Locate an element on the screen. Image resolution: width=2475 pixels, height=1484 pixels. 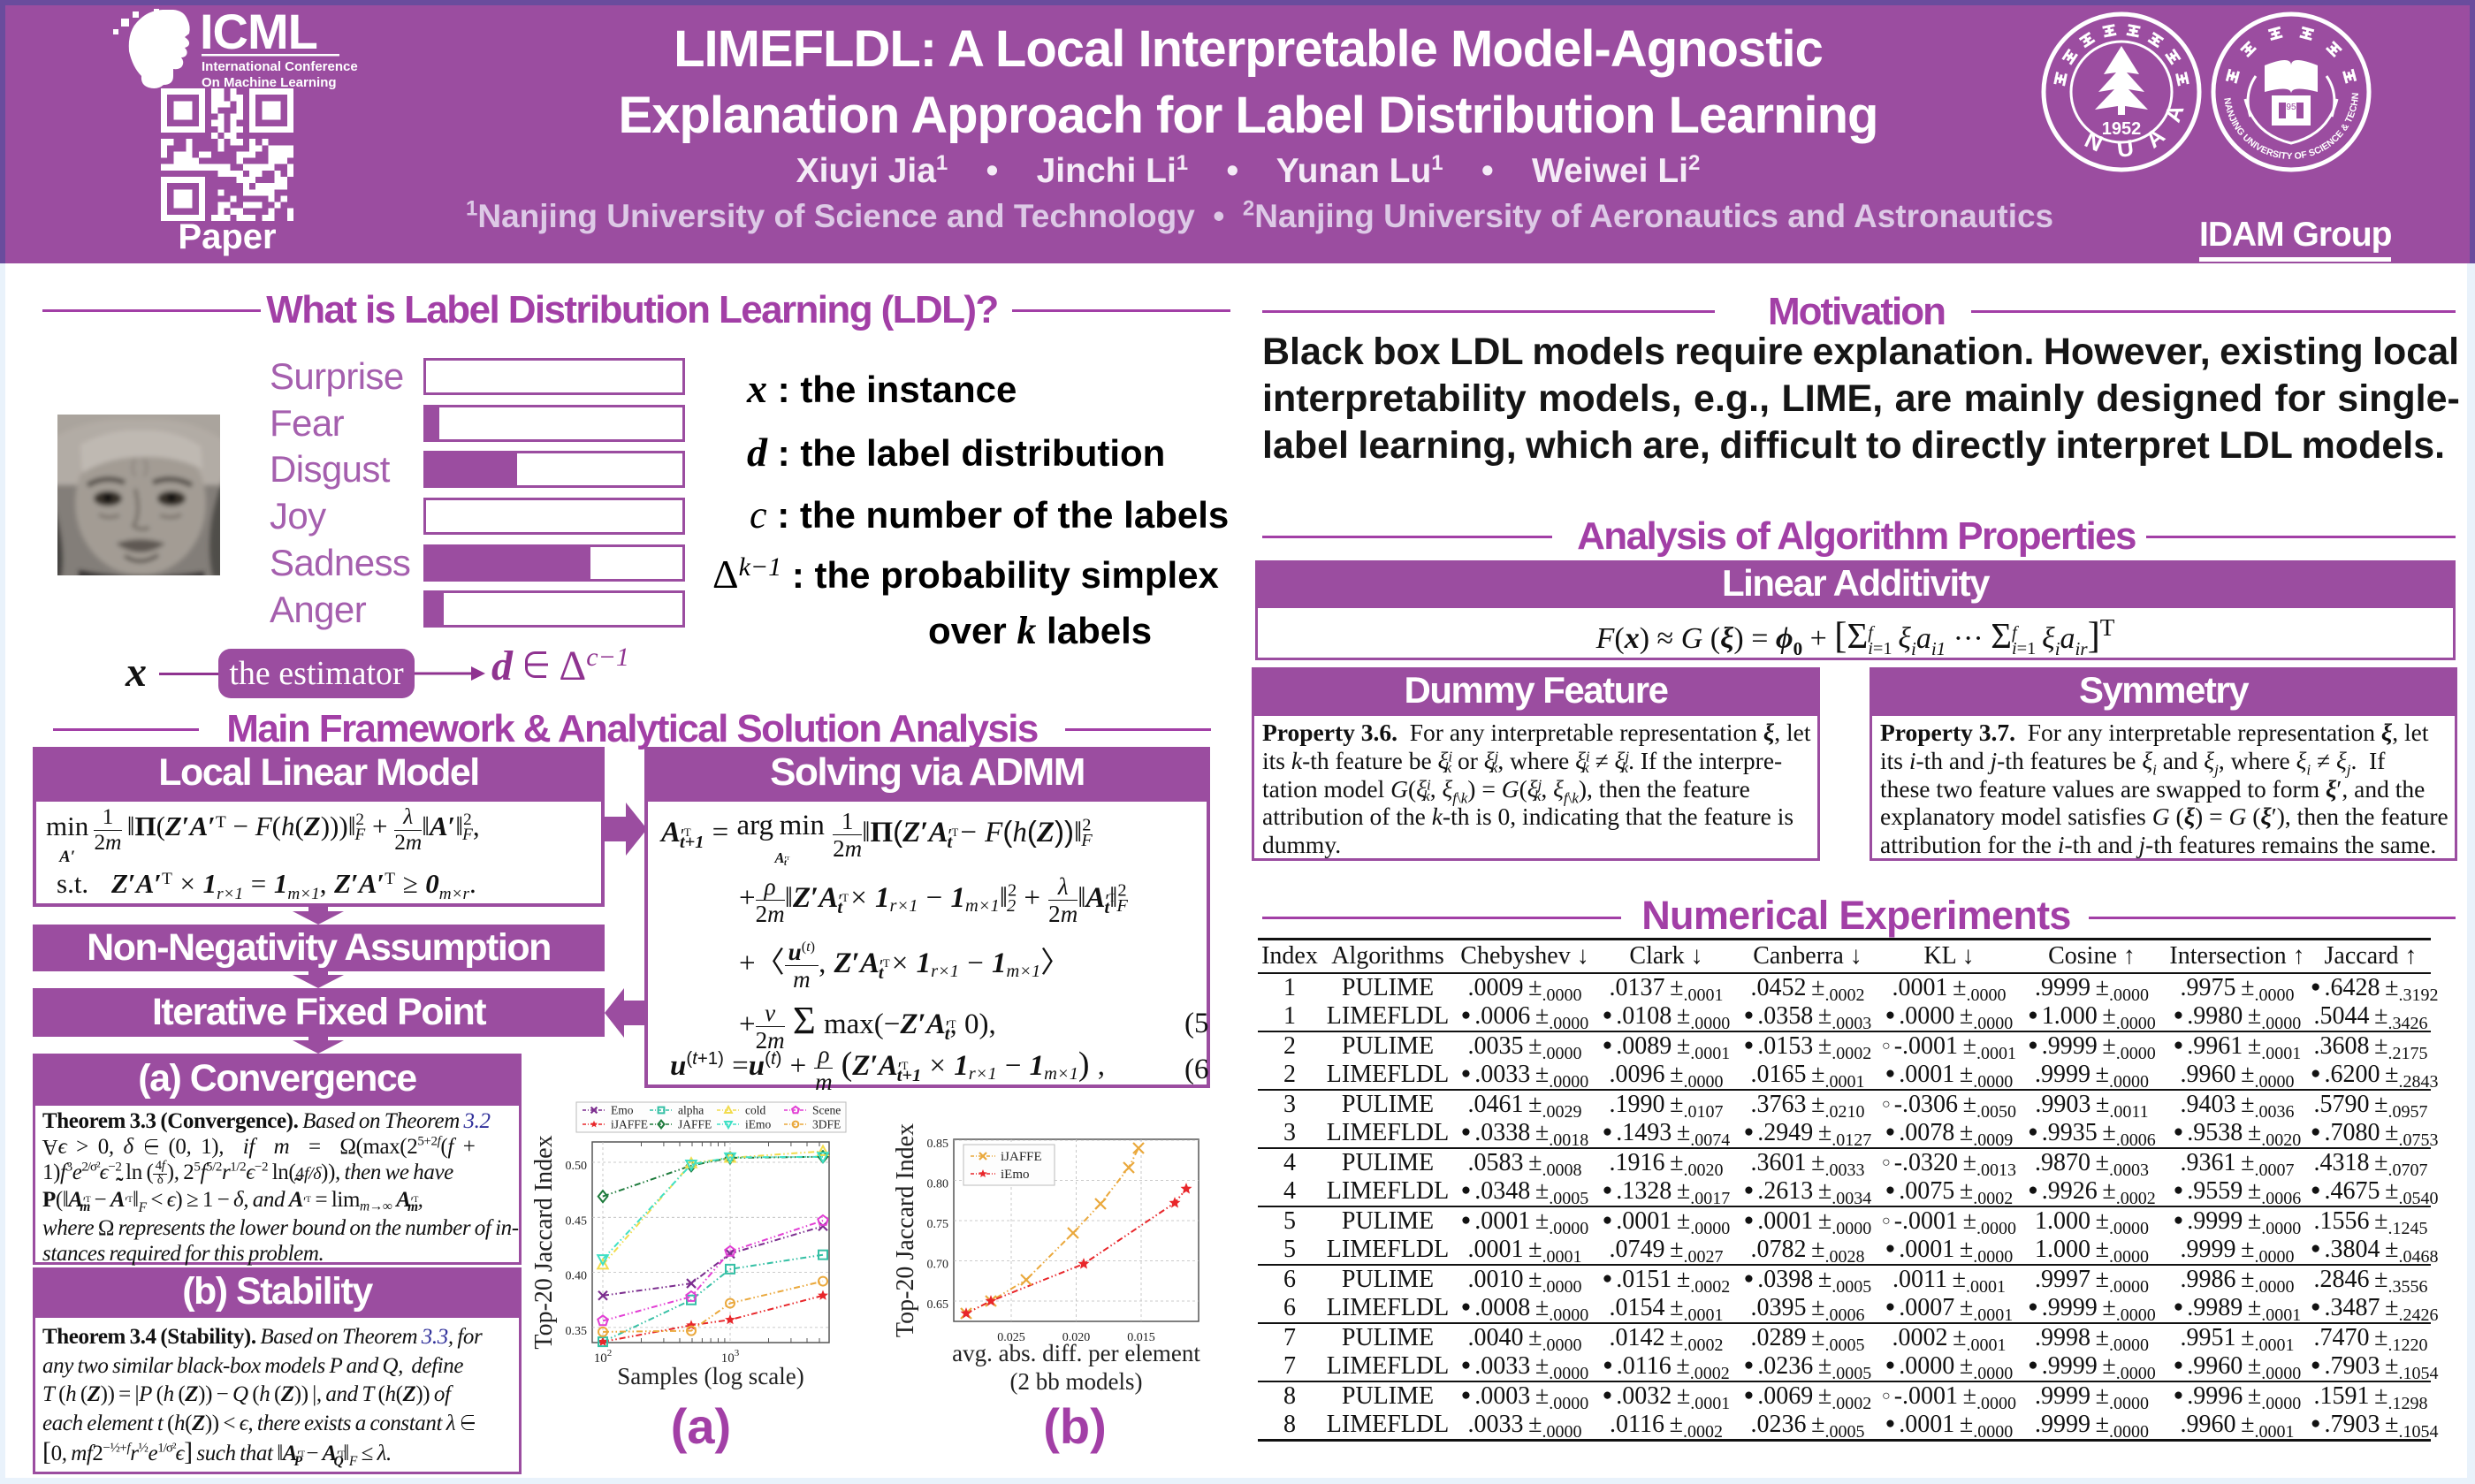
svg-text: alpha is located at coordinates (691, 1110).